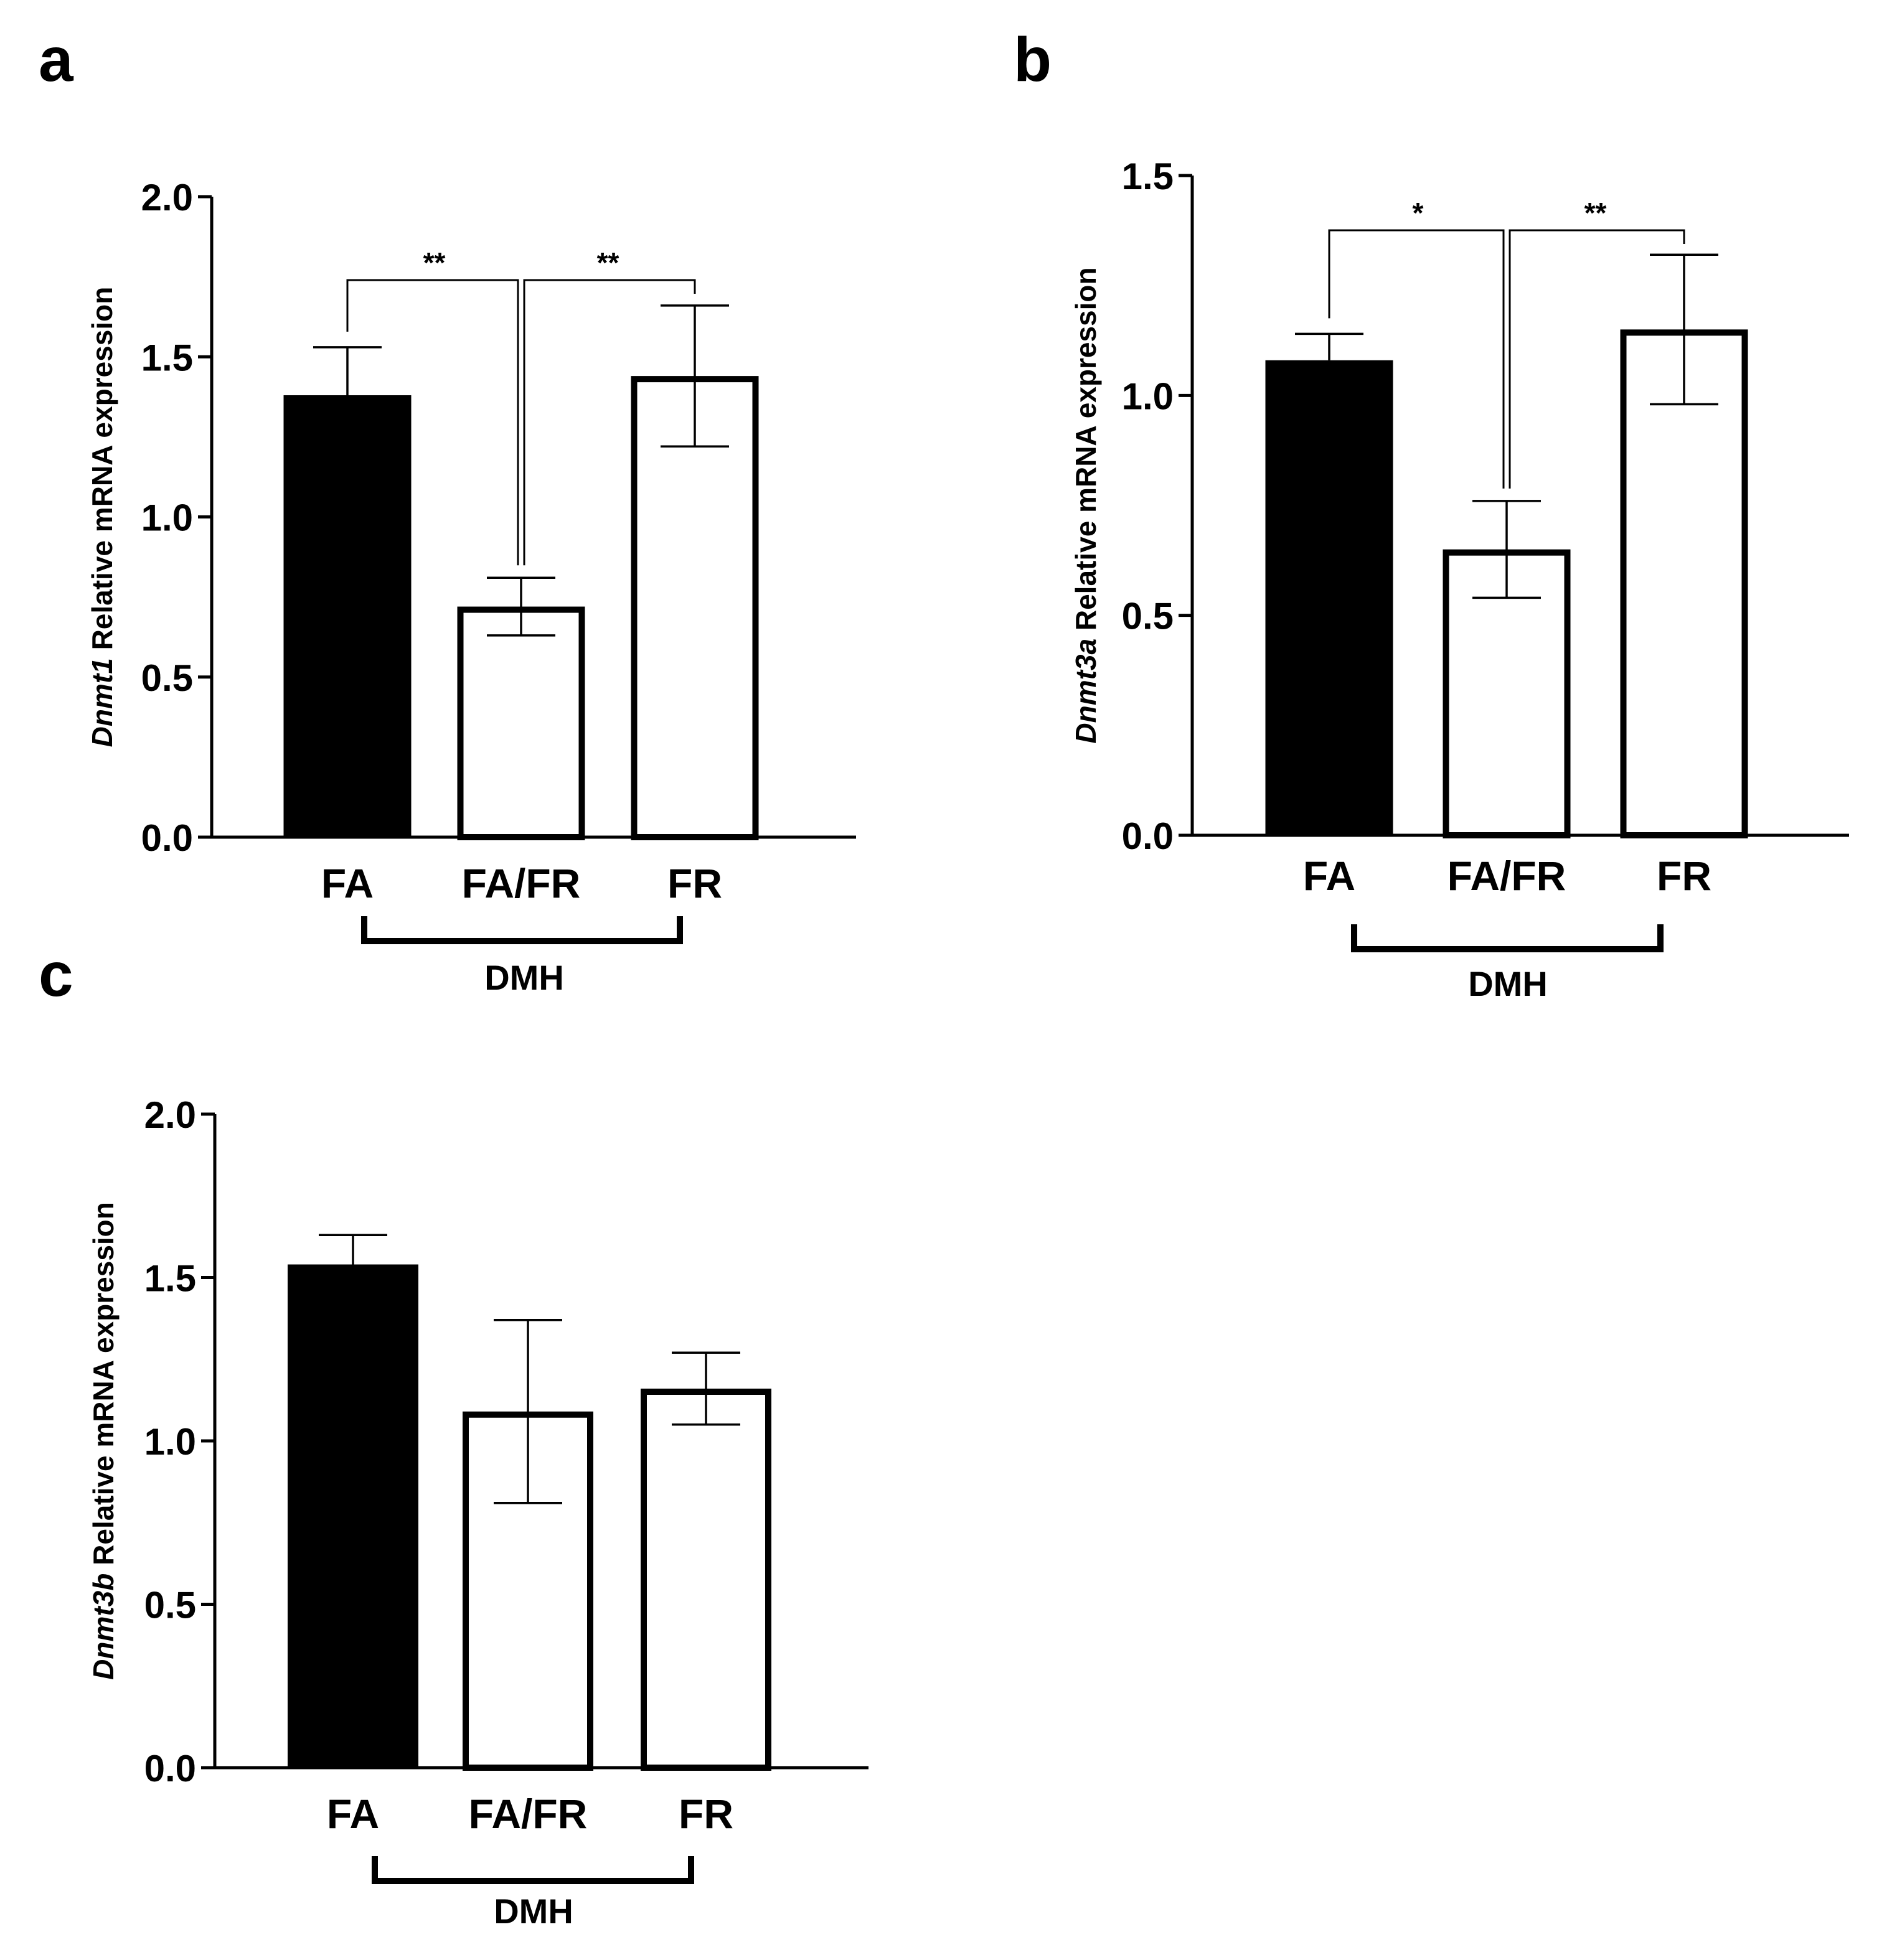  I want to click on panel-letter: a, so click(56, 60).